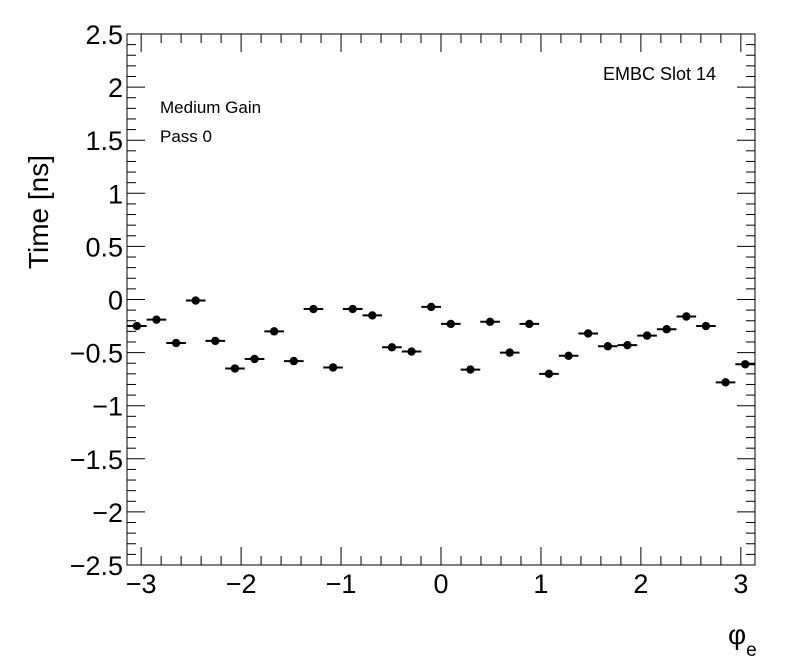  I want to click on x-tick-label: 0, so click(440, 584).